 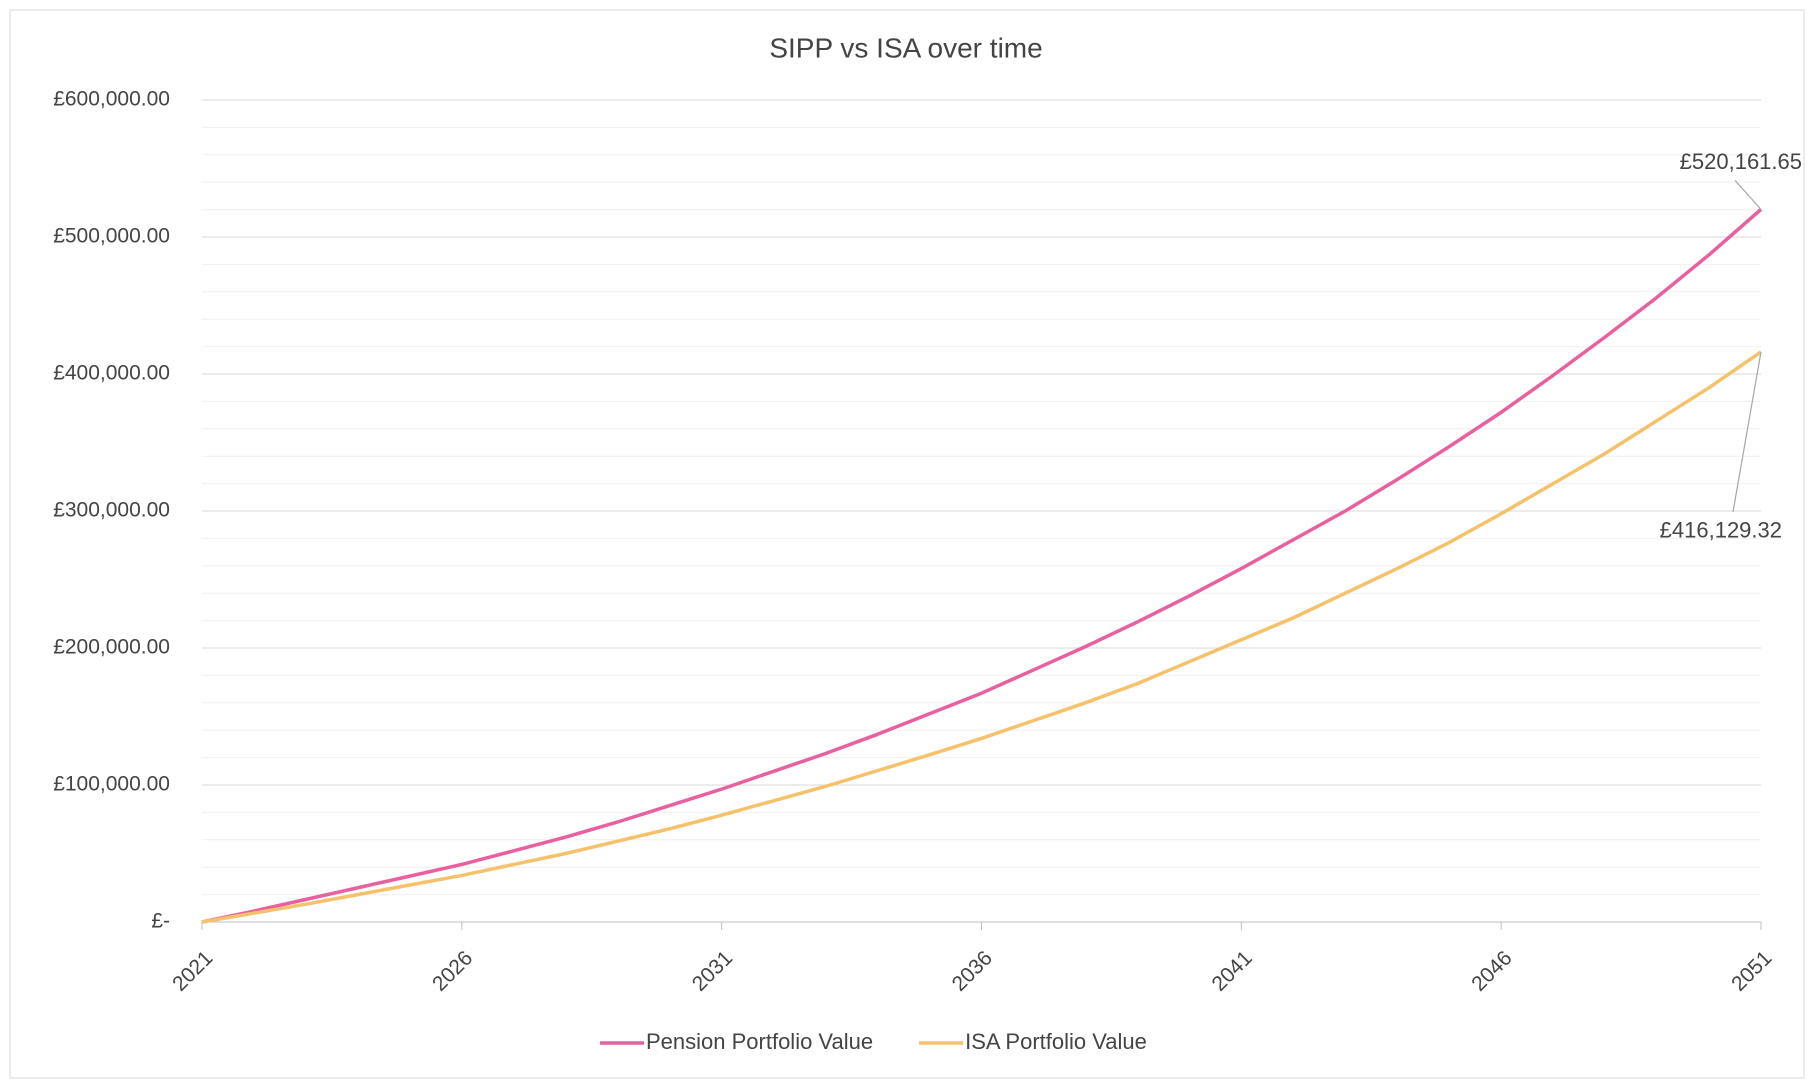 What do you see at coordinates (111, 510) in the screenshot?
I see `y-tick-label: £300,000.00` at bounding box center [111, 510].